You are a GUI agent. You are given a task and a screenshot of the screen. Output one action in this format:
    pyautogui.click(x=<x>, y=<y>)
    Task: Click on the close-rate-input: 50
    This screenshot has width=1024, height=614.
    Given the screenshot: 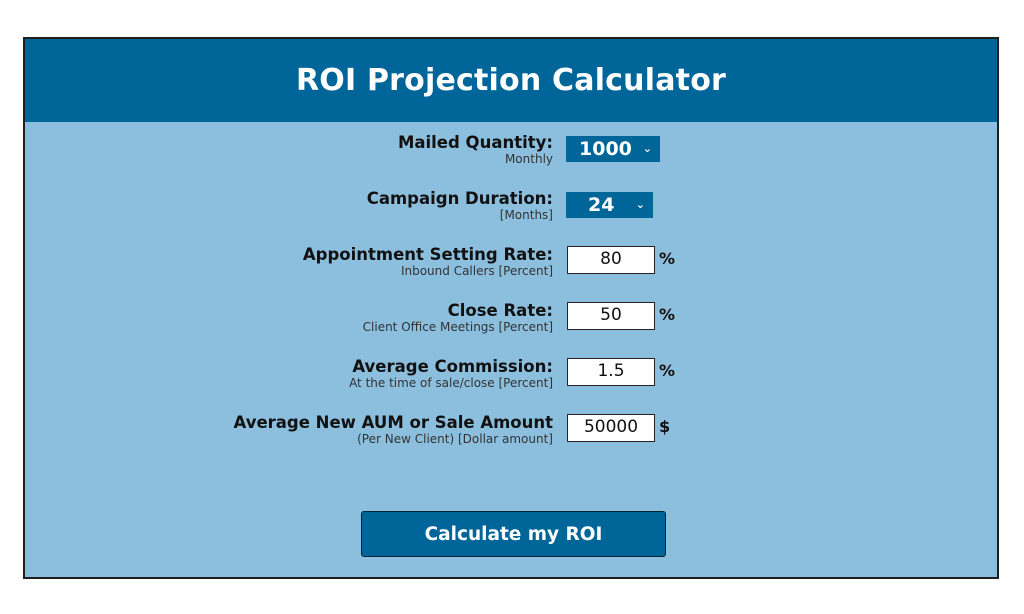 What is the action you would take?
    pyautogui.click(x=611, y=316)
    